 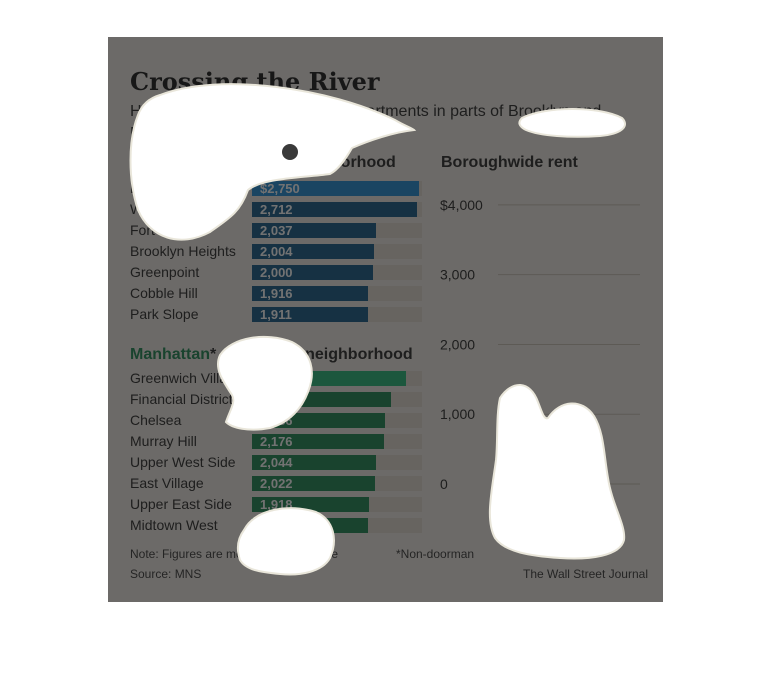 I want to click on brooklyn-bar: 2,004, so click(x=313, y=251).